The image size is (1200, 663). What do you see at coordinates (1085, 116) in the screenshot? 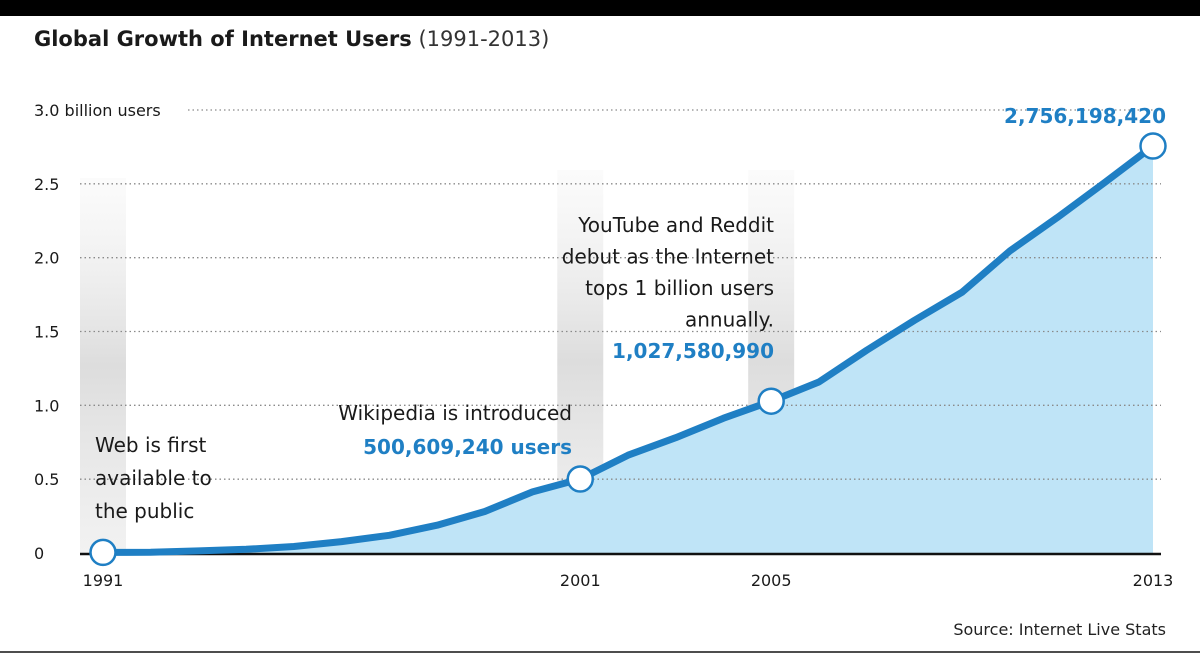
I see `annotation-2013-value: 2,756,198,420` at bounding box center [1085, 116].